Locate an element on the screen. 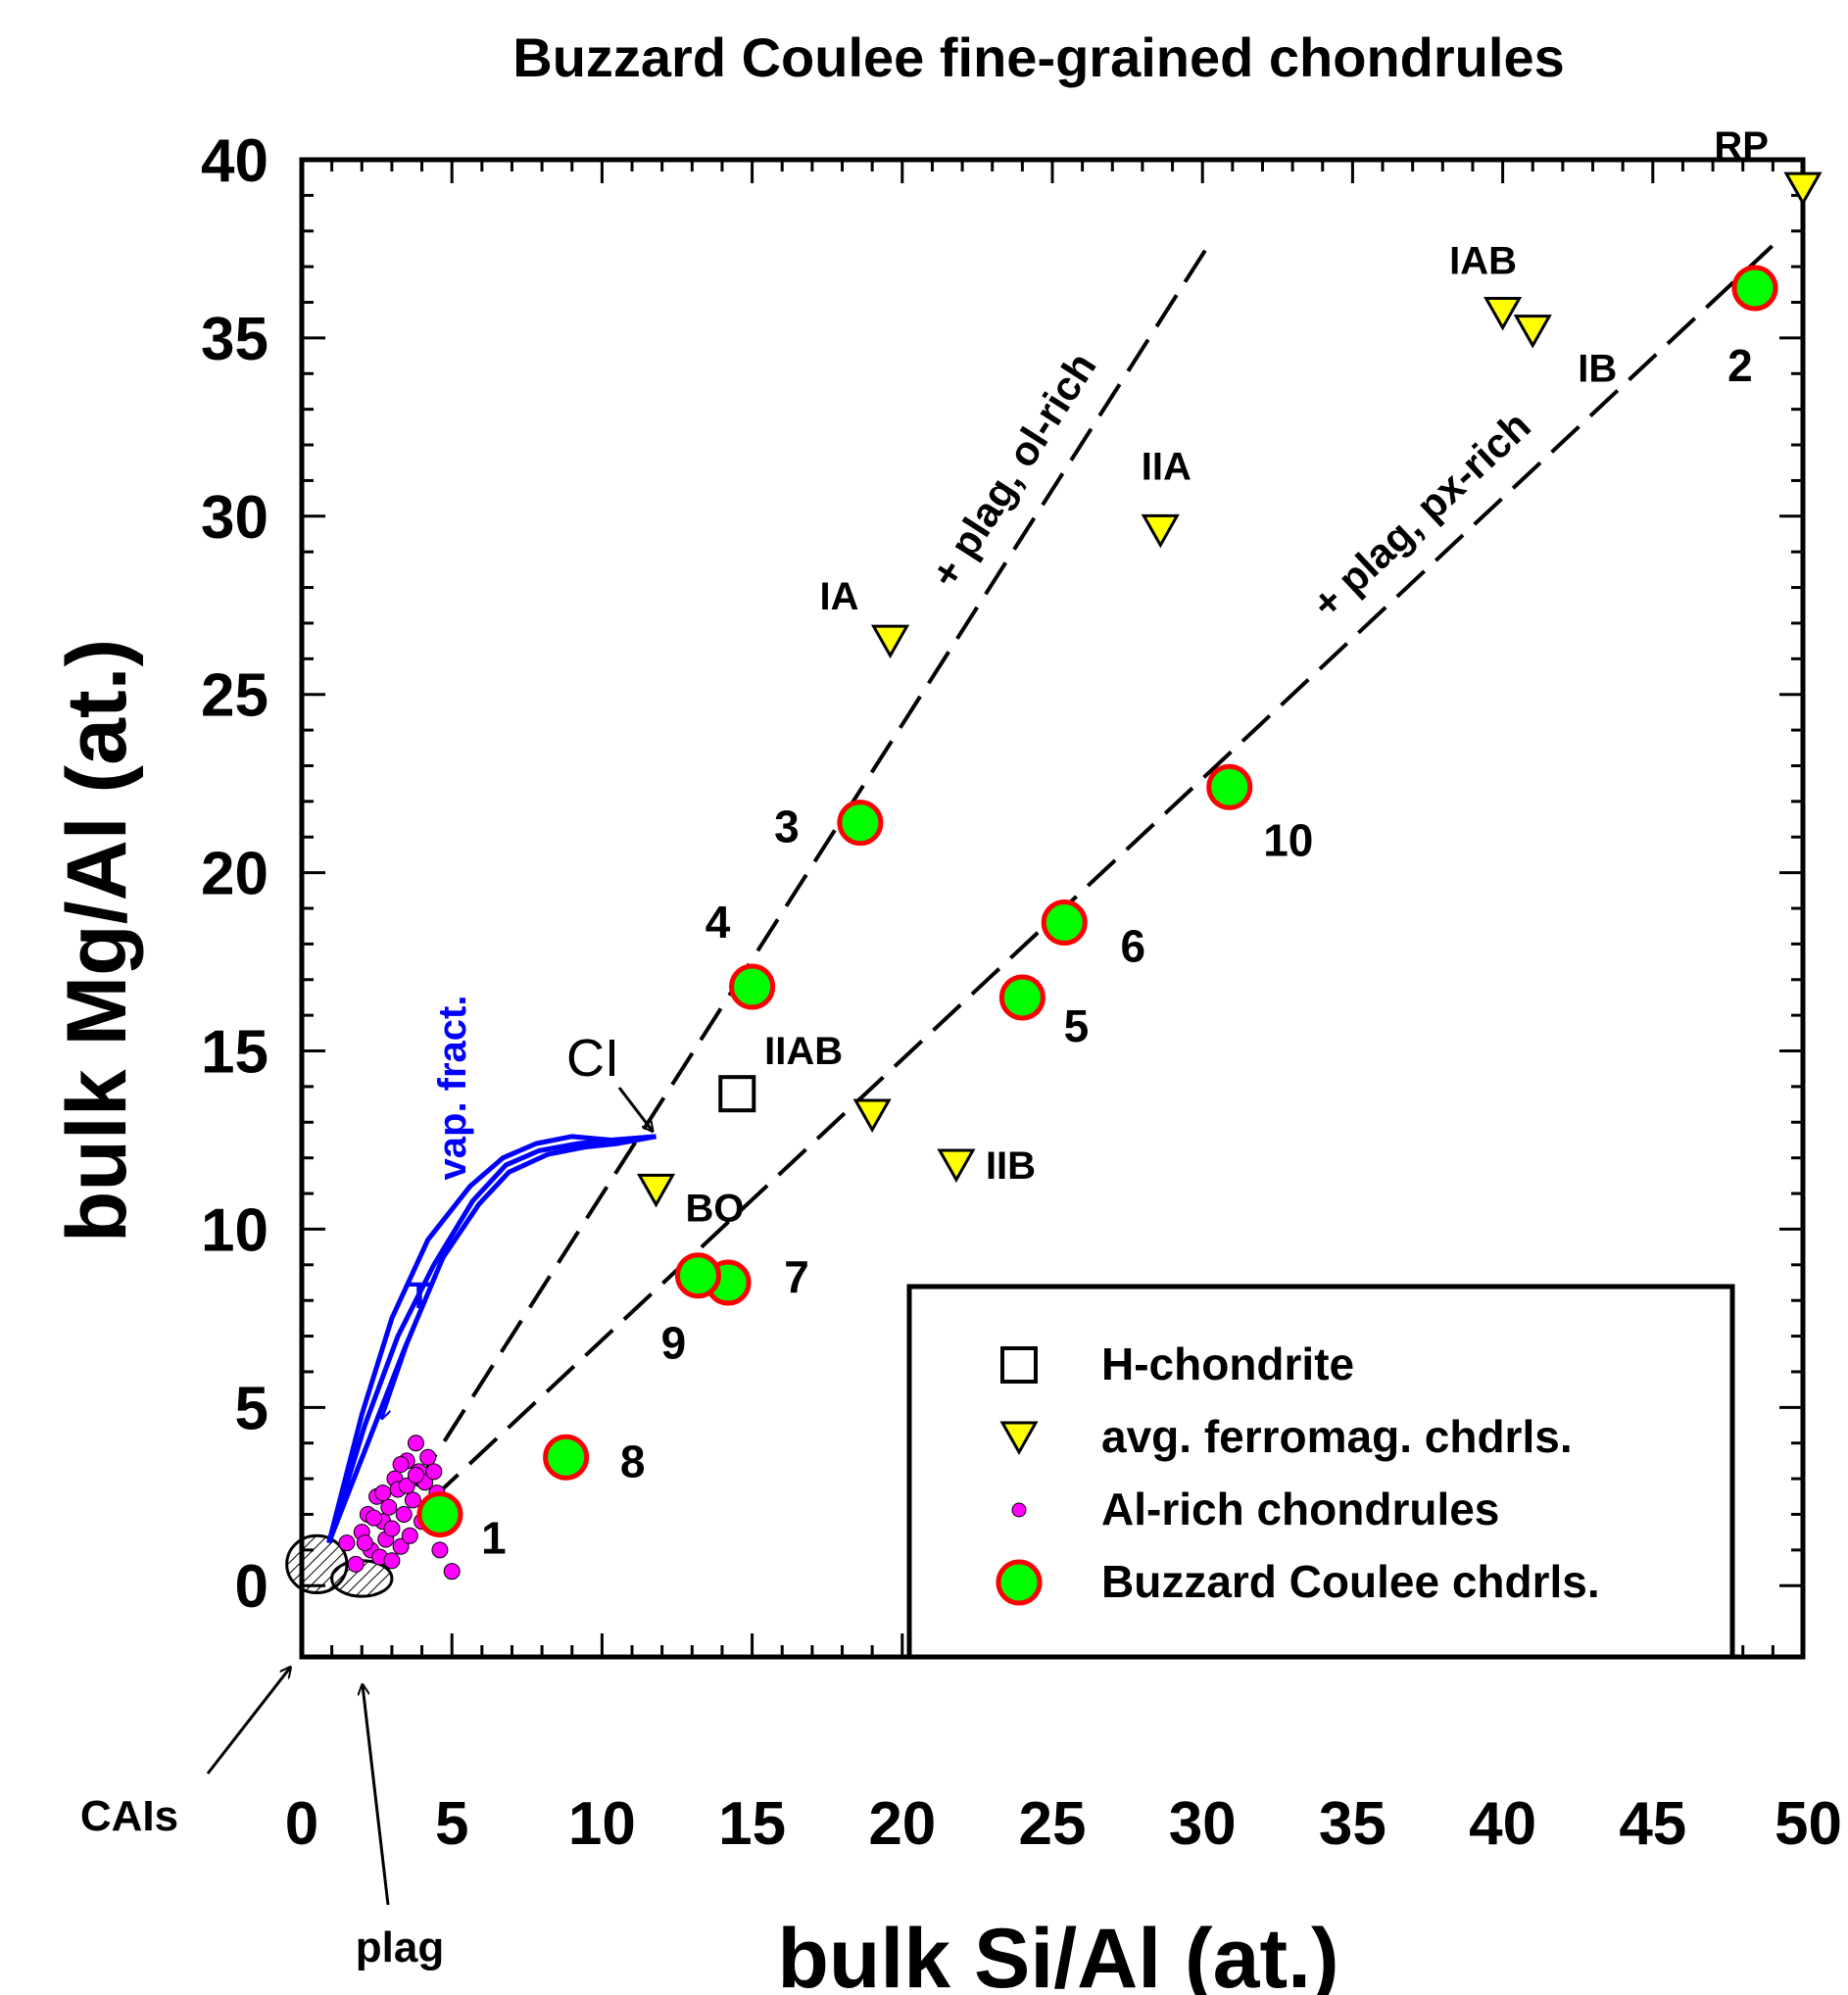  x-tick-label: 45 is located at coordinates (1653, 1824).